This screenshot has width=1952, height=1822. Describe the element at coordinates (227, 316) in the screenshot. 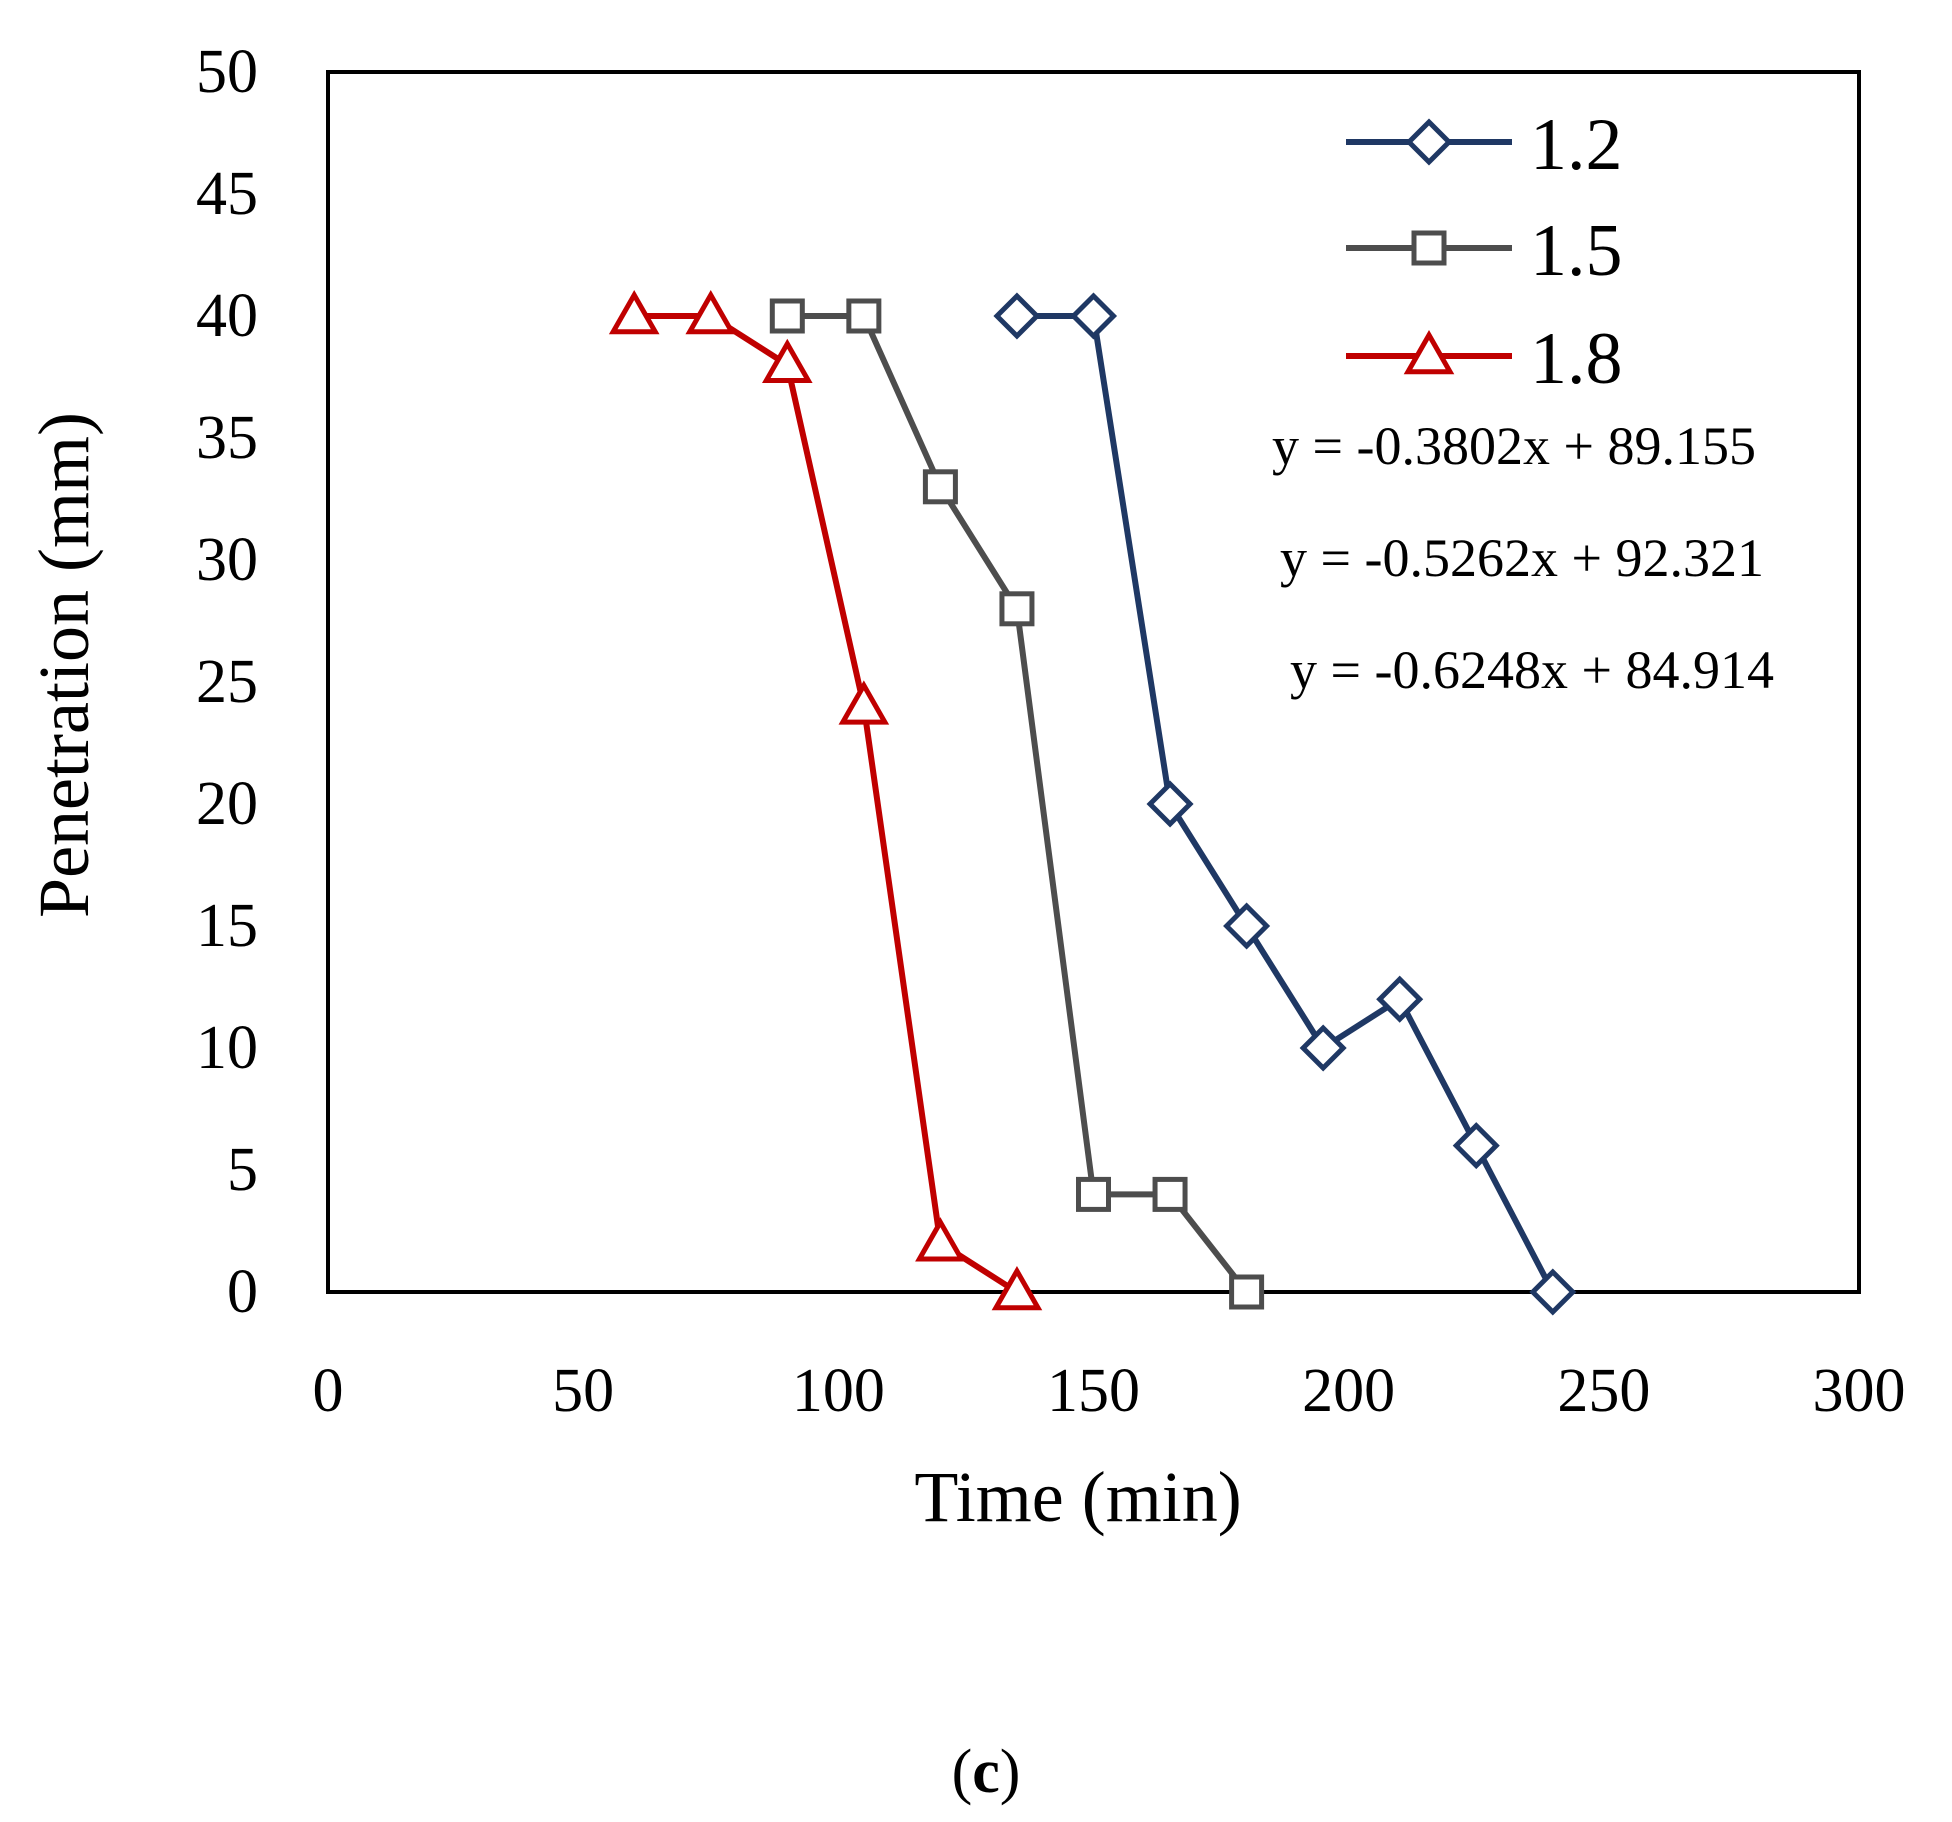

I see `y-tick-label-40: 40` at that location.